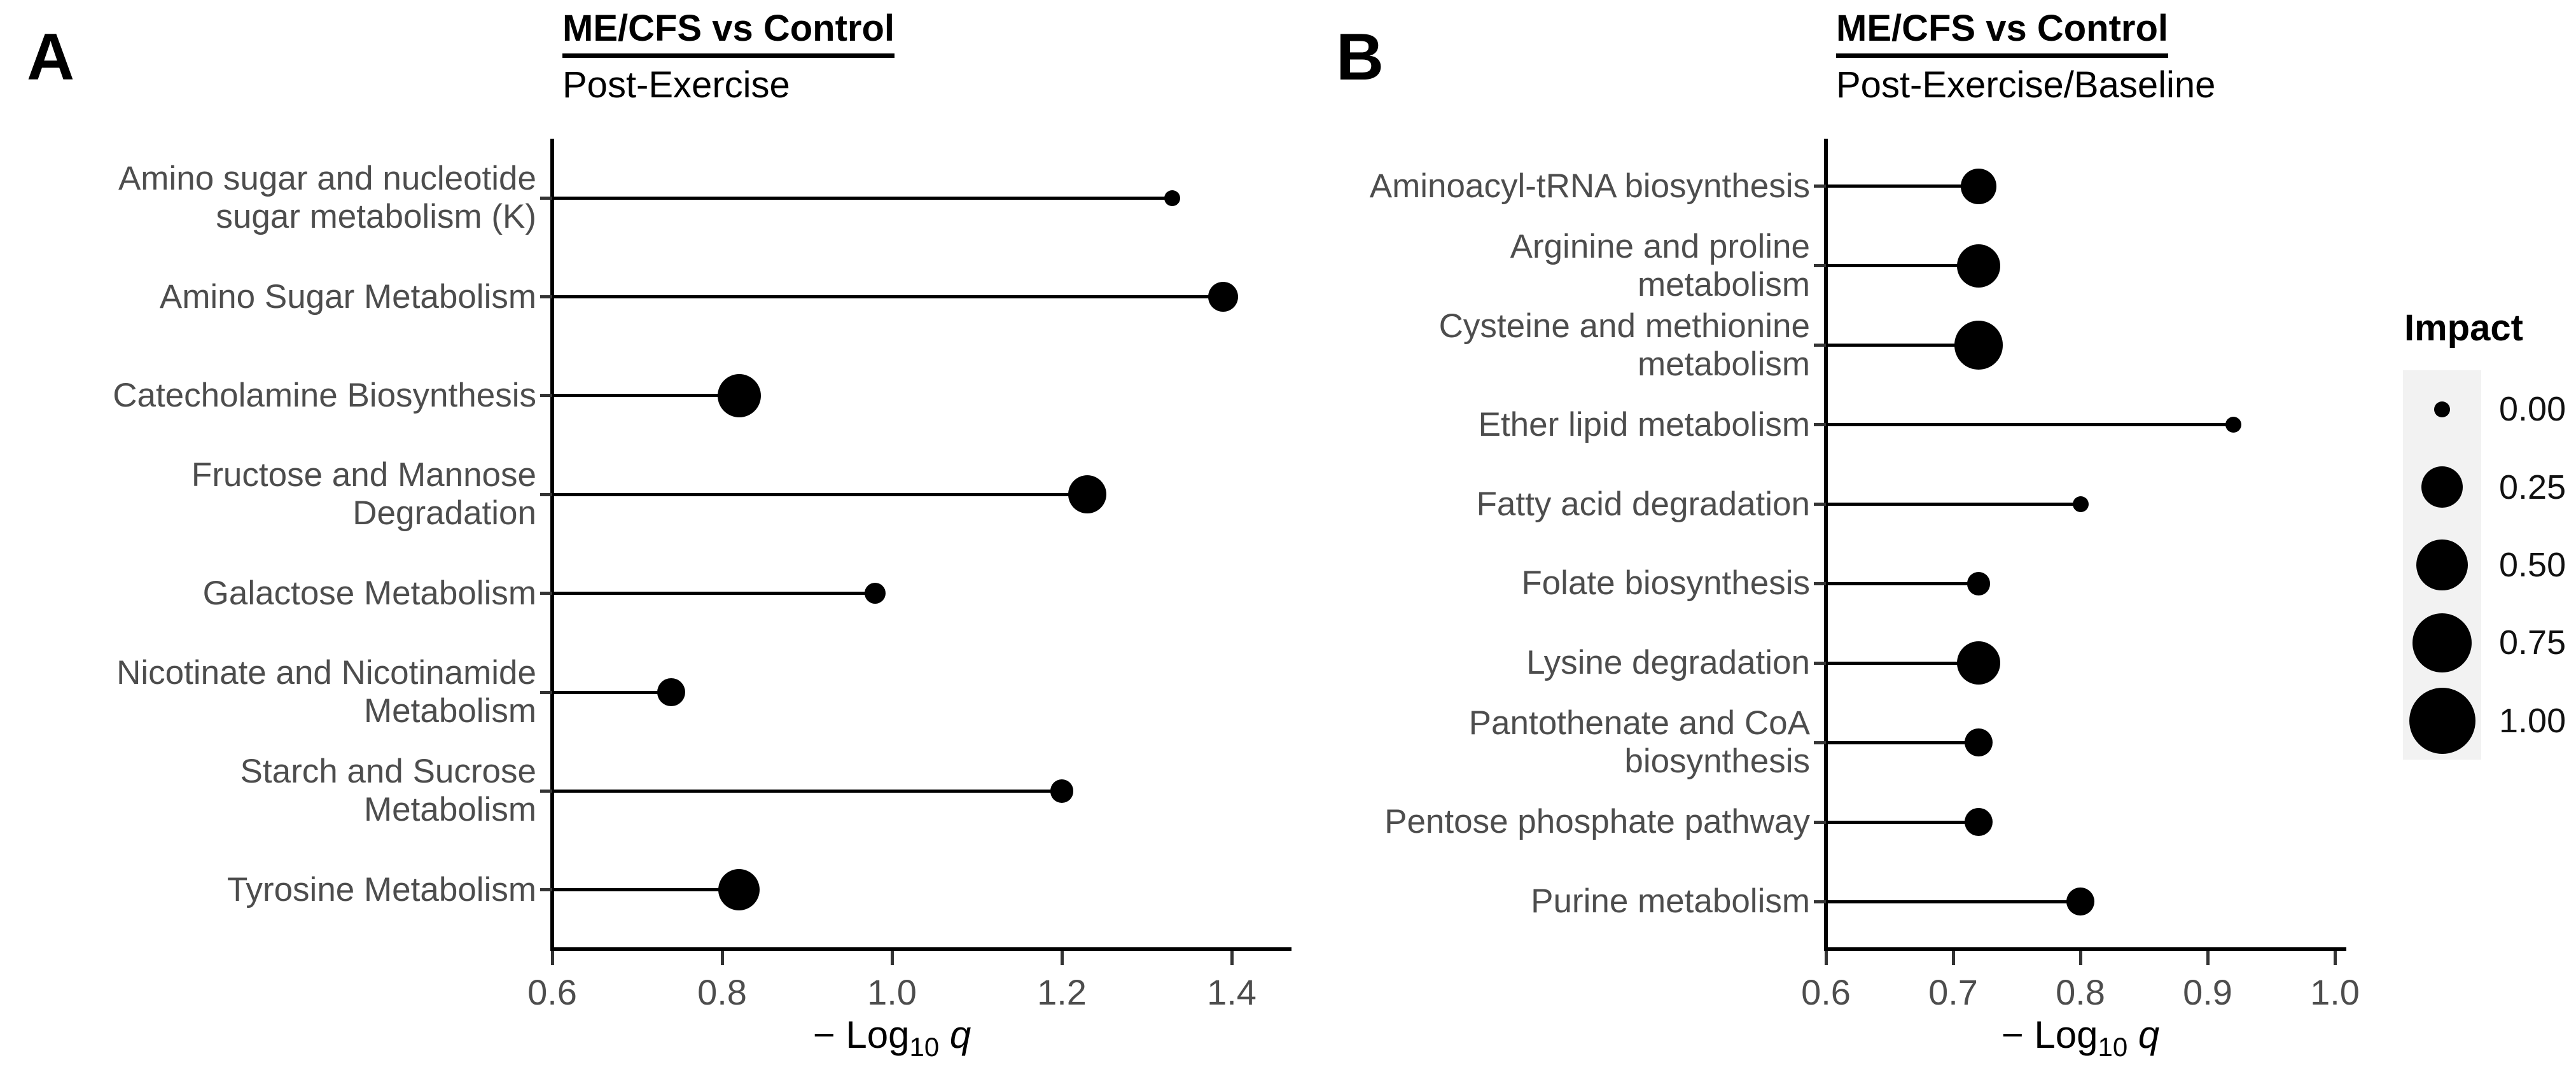 The height and width of the screenshot is (1072, 2576). Describe the element at coordinates (326, 692) in the screenshot. I see `category-label: Nicotinate and Nicotinamide Metabolism` at that location.